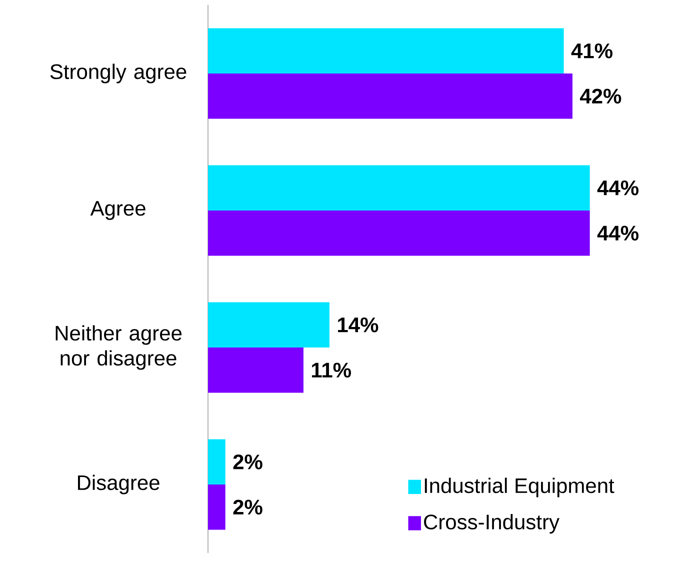  I want to click on data-label: 42%, so click(601, 96).